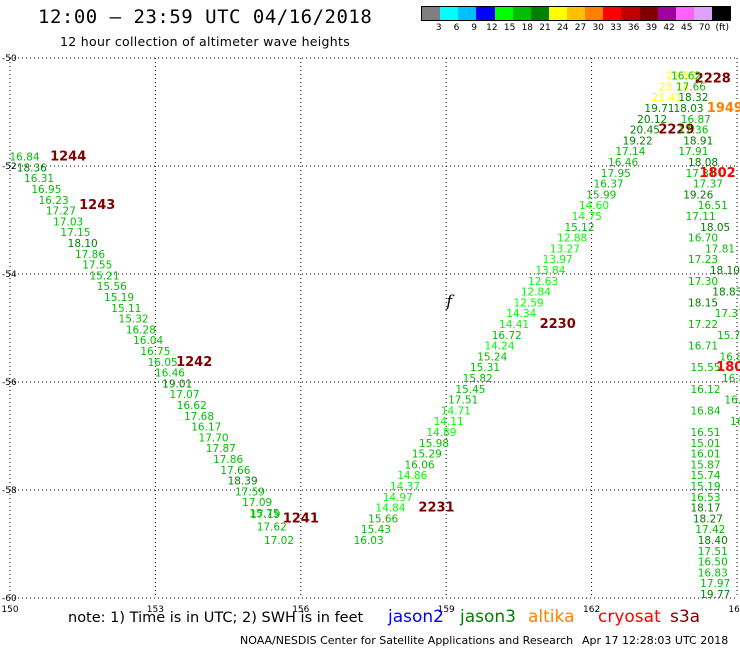 Image resolution: width=740 pixels, height=650 pixels. I want to click on wave-height-value: 17.15, so click(75, 233).